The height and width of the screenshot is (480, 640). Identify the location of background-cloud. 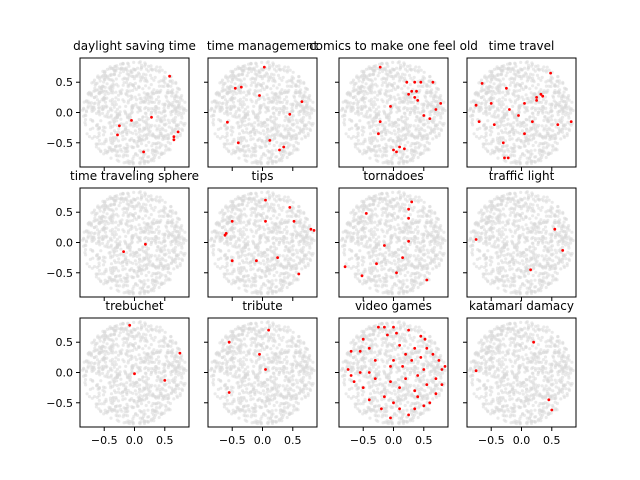
(134, 113).